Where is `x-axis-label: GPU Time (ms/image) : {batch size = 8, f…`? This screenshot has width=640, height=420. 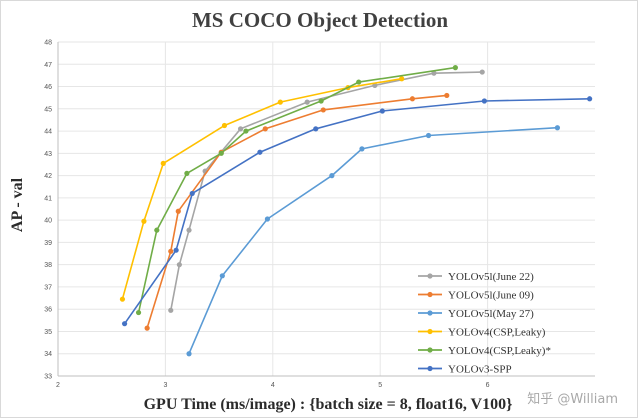
x-axis-label: GPU Time (ms/image) : {batch size = 8, f… is located at coordinates (328, 404).